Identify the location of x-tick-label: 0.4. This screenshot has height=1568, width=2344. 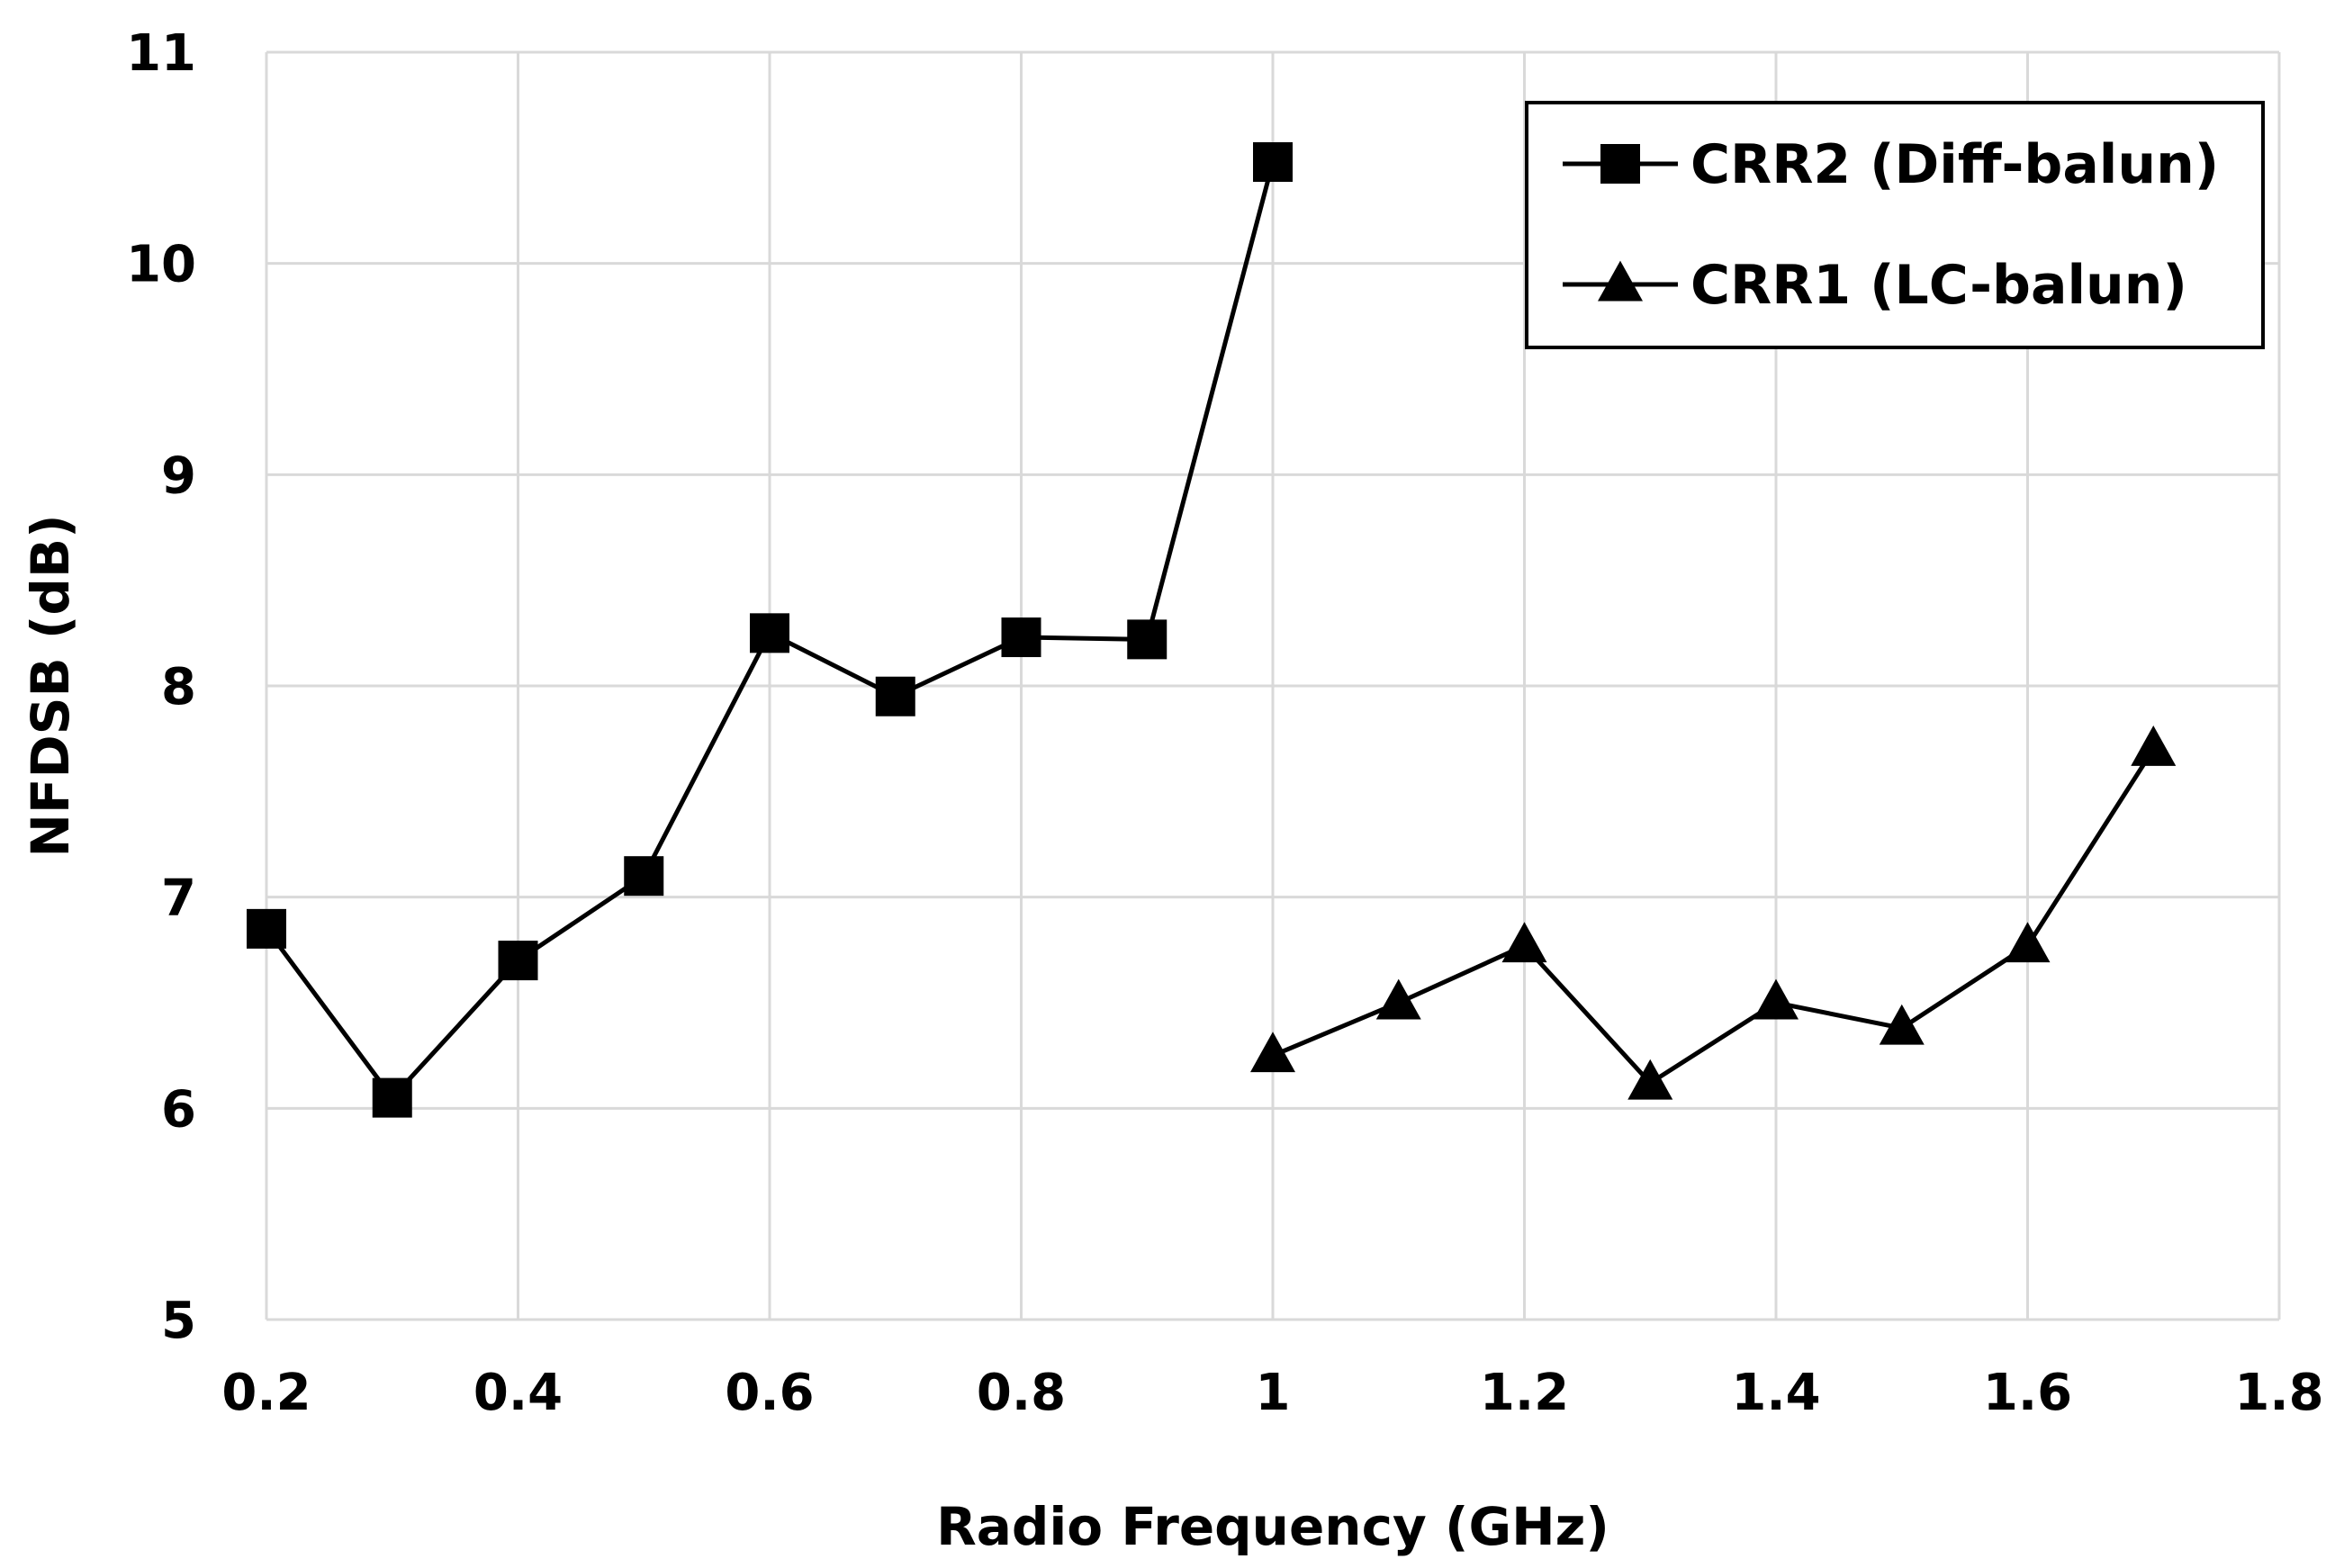
(518, 1393).